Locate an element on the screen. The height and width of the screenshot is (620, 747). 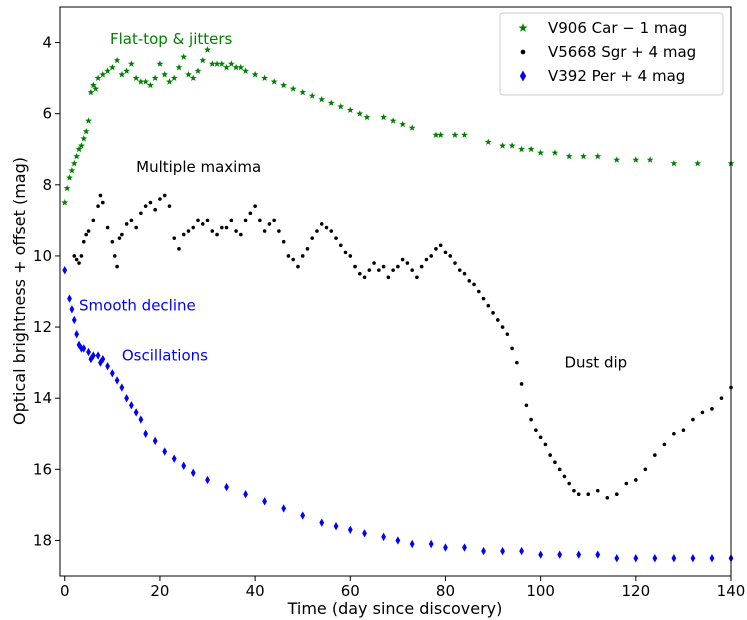
legend-label: V5668 Sgr + 4 mag is located at coordinates (622, 52).